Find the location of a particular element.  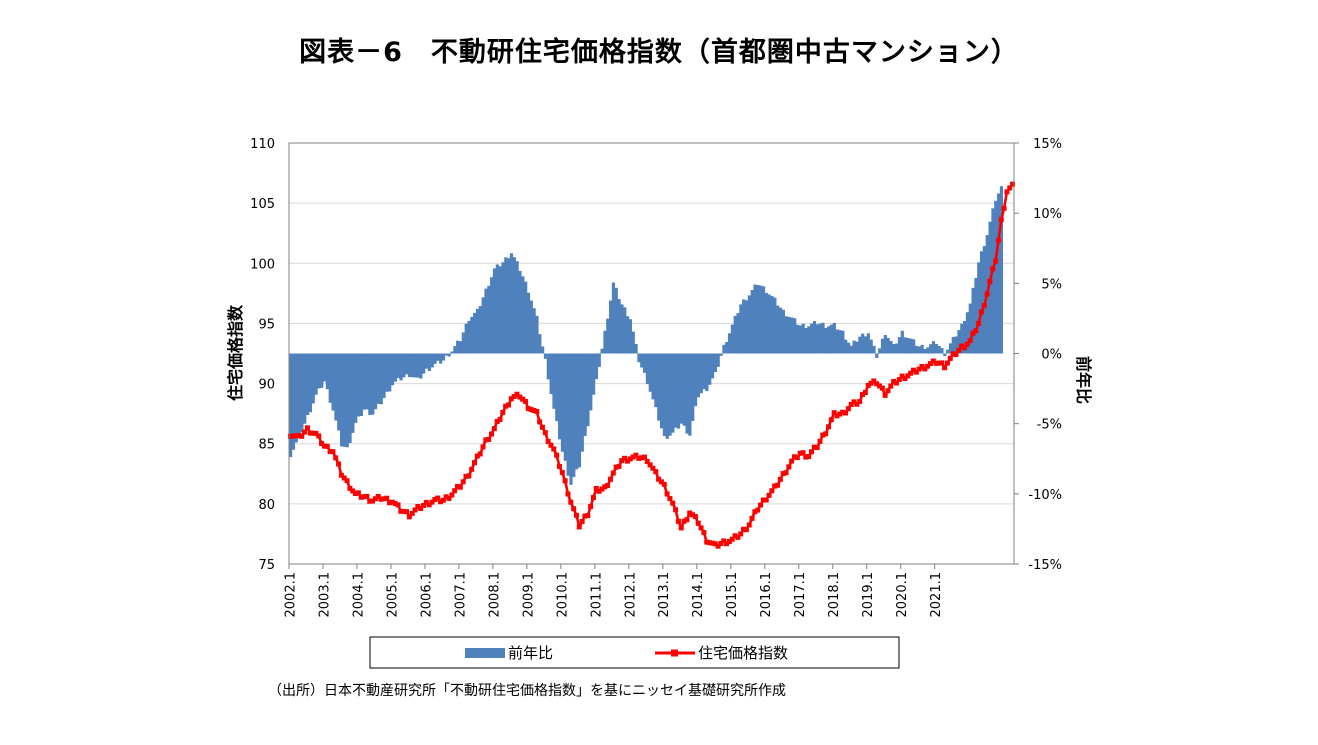

left-tick-label: 100 is located at coordinates (262, 264).